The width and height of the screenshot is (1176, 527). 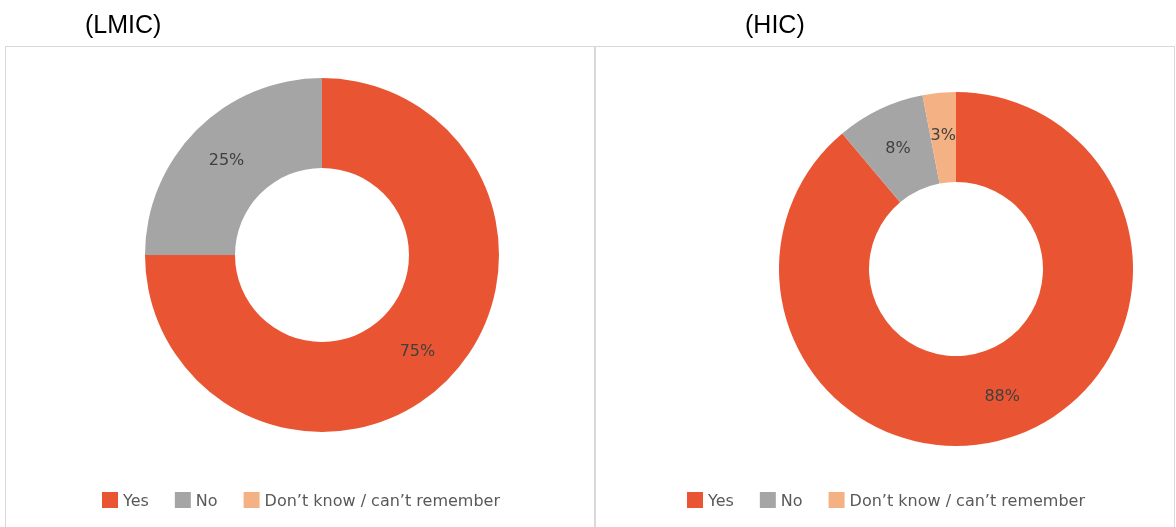 What do you see at coordinates (943, 135) in the screenshot?
I see `data-label: 3%` at bounding box center [943, 135].